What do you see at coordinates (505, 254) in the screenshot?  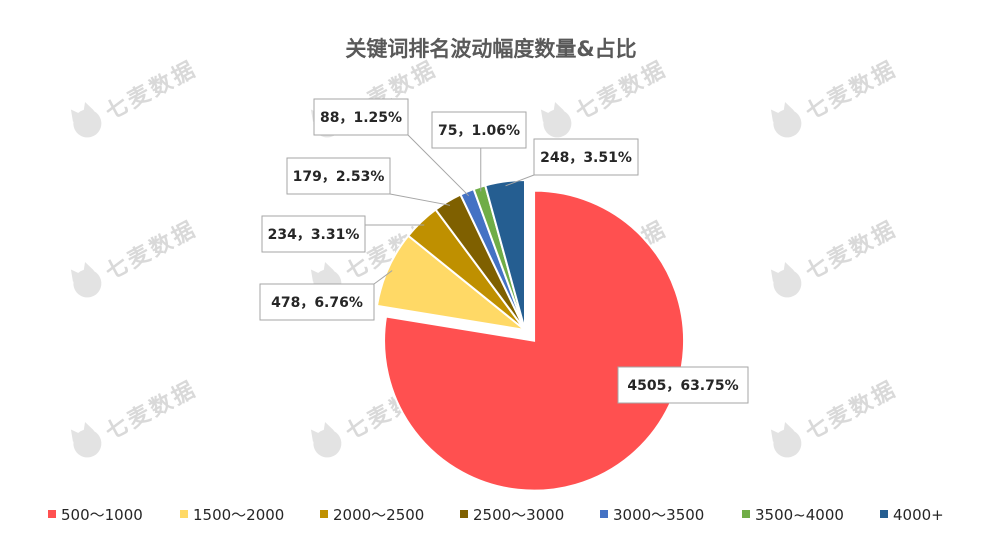 I see `pie-slice` at bounding box center [505, 254].